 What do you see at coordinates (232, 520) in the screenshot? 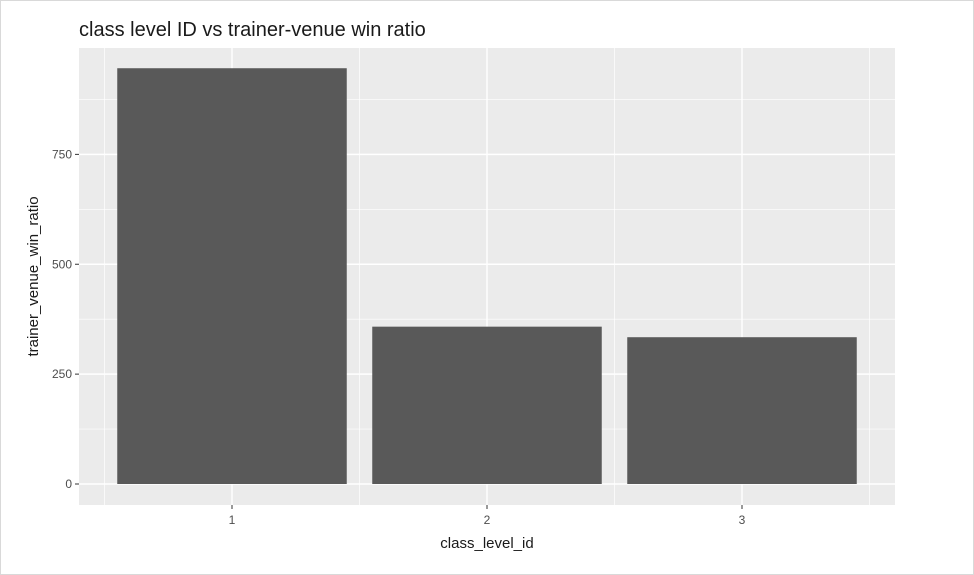
I see `x-tick-label: 1` at bounding box center [232, 520].